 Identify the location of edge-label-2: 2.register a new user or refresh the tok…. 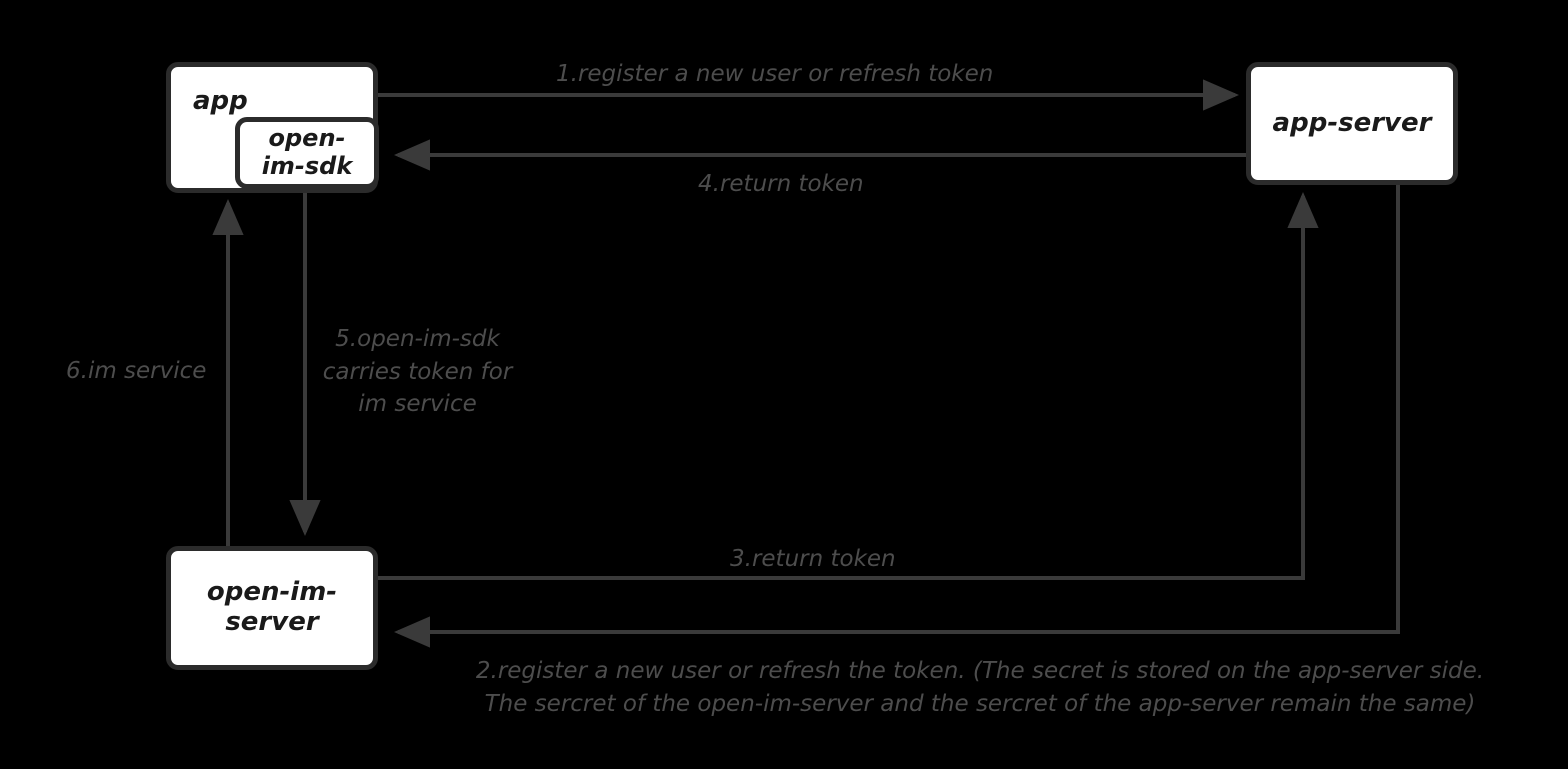
(980, 687).